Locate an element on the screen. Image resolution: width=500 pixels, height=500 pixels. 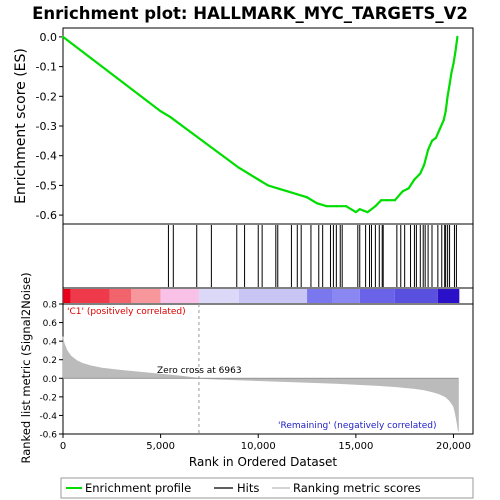
es-y-tick-label: 0.0 is located at coordinates (49, 37).